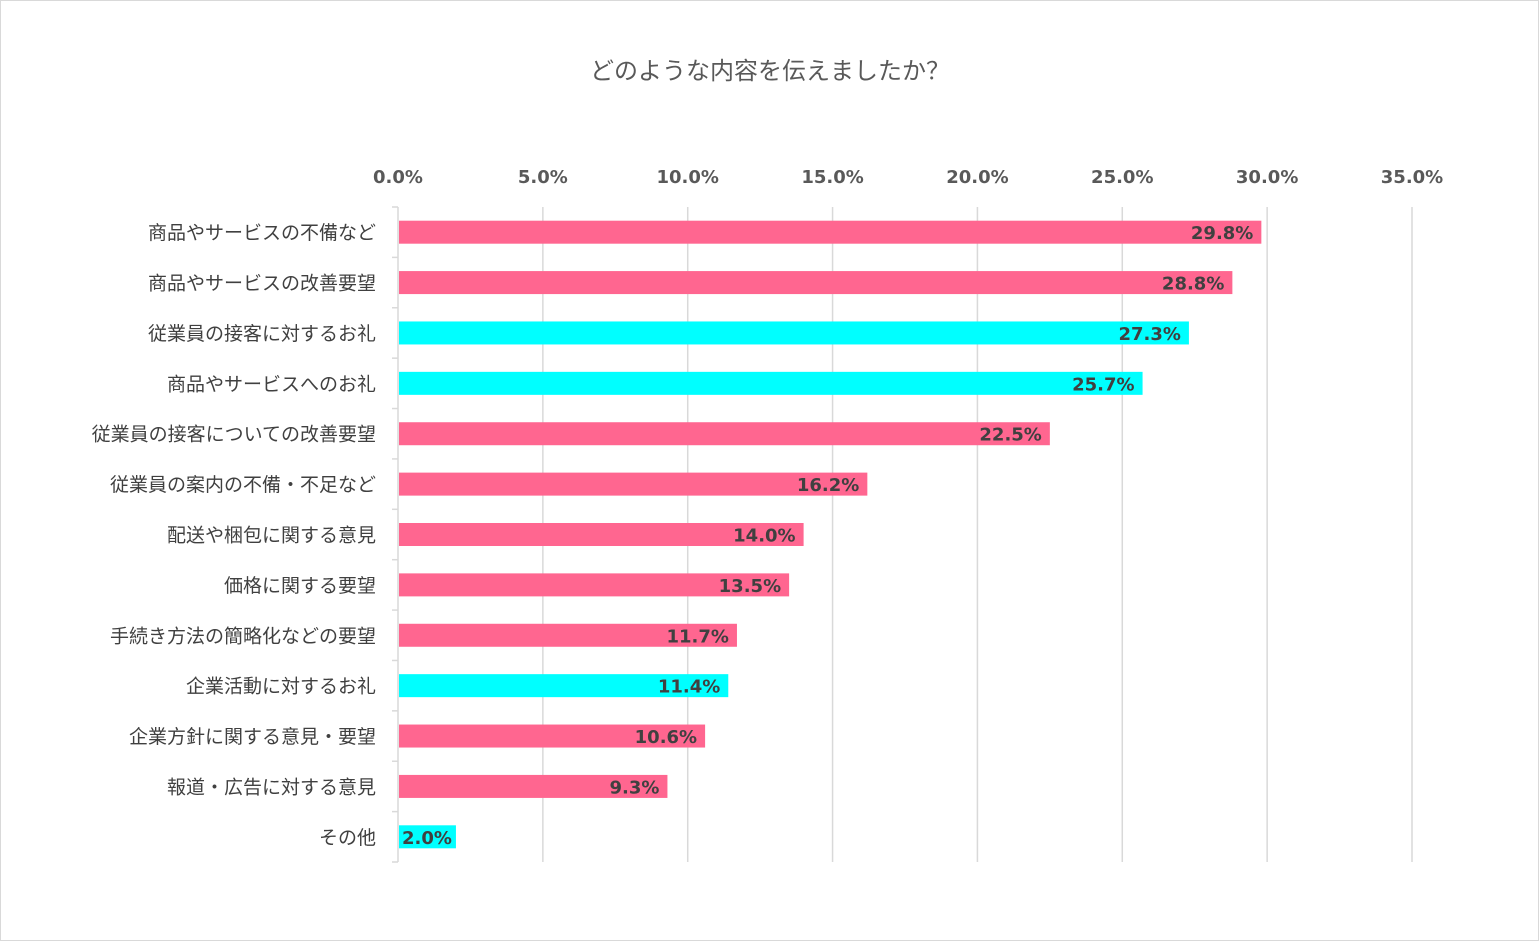 This screenshot has width=1539, height=942. What do you see at coordinates (543, 177) in the screenshot?
I see `x-tick-label: 5.0%` at bounding box center [543, 177].